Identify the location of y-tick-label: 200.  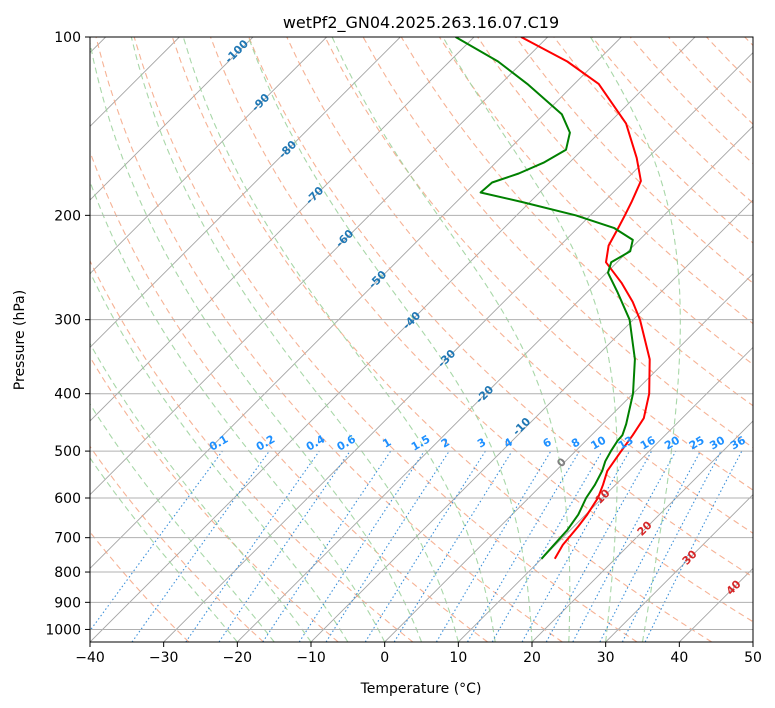
(67, 216).